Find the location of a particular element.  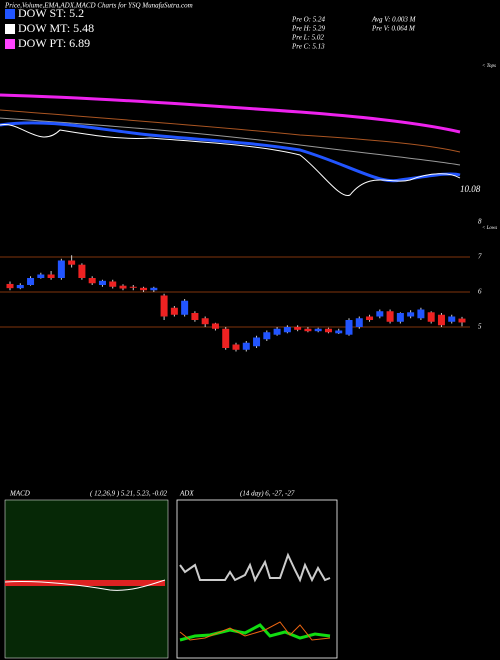

di-minus is located at coordinates (255, 631).